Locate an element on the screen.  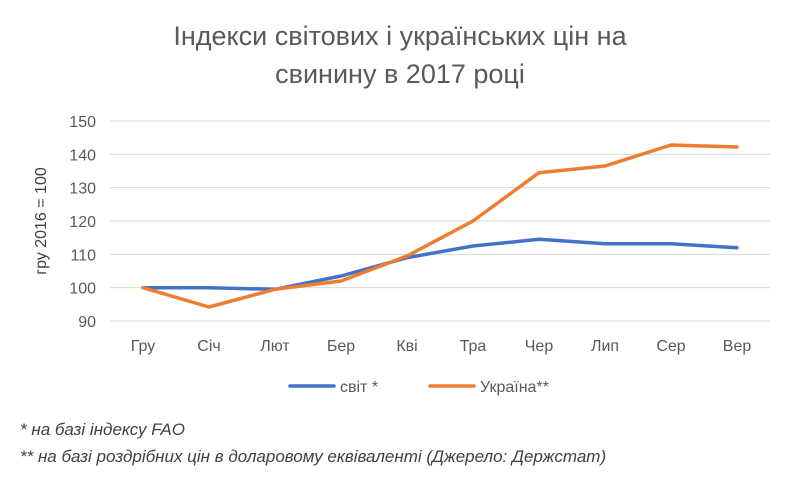
x-tick-label: Тра is located at coordinates (473, 346).